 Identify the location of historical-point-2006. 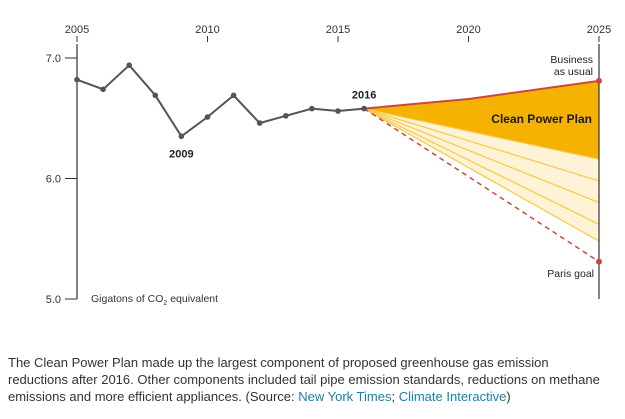
(103, 89).